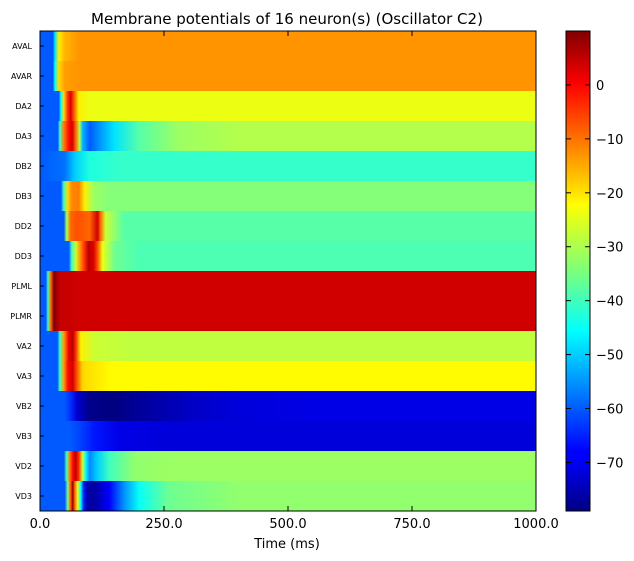 The width and height of the screenshot is (634, 561). Describe the element at coordinates (21, 76) in the screenshot. I see `y-tick-label: AVAR` at that location.